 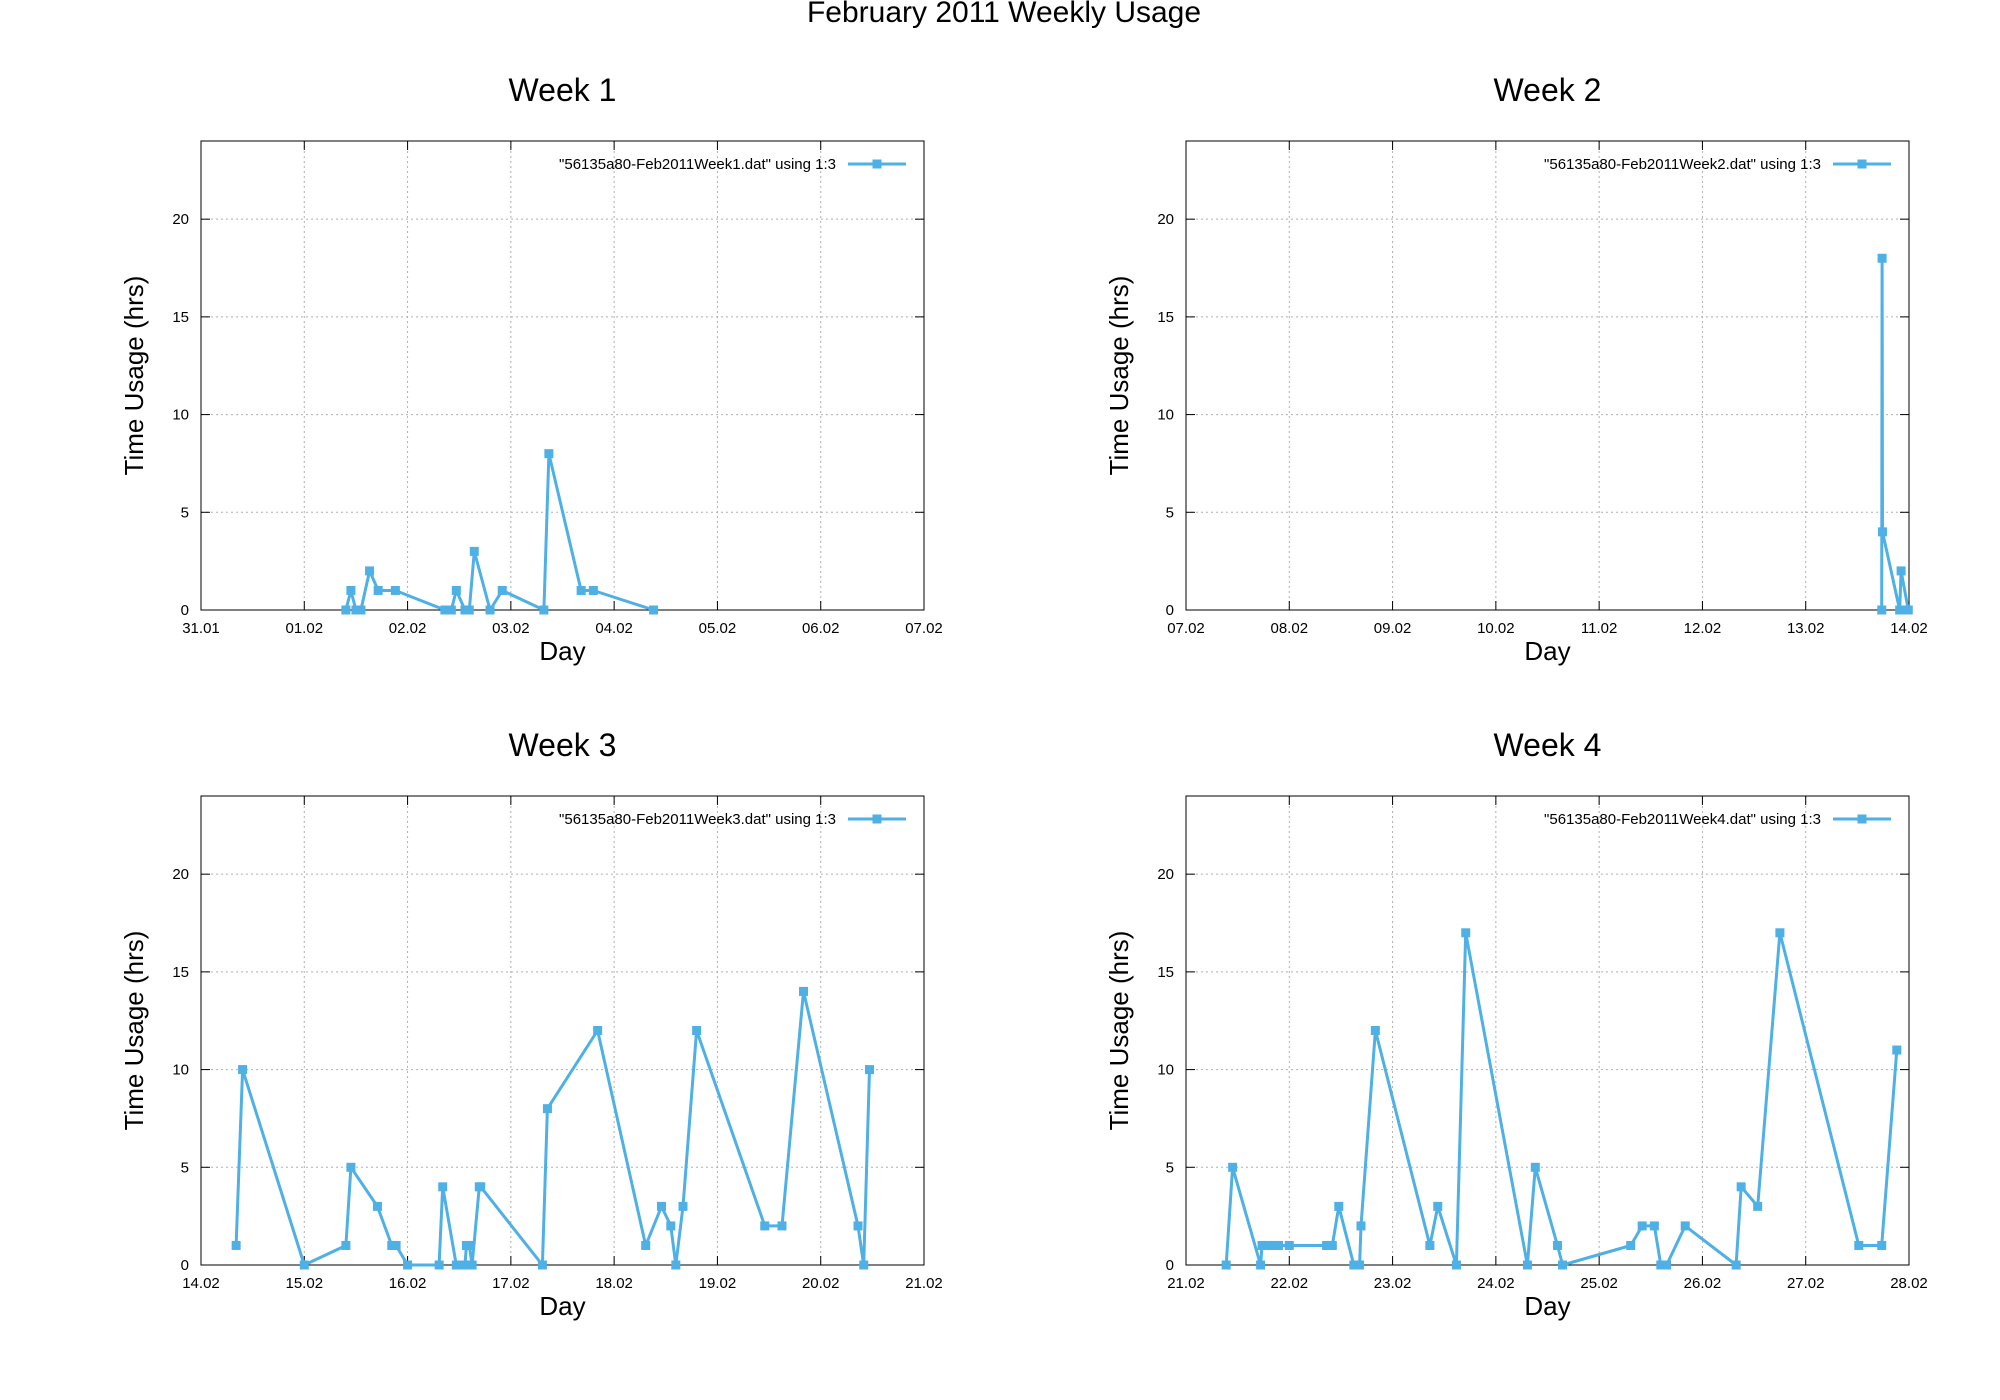 What do you see at coordinates (1119, 376) in the screenshot?
I see `y-axis-label: Time Usage (hrs)` at bounding box center [1119, 376].